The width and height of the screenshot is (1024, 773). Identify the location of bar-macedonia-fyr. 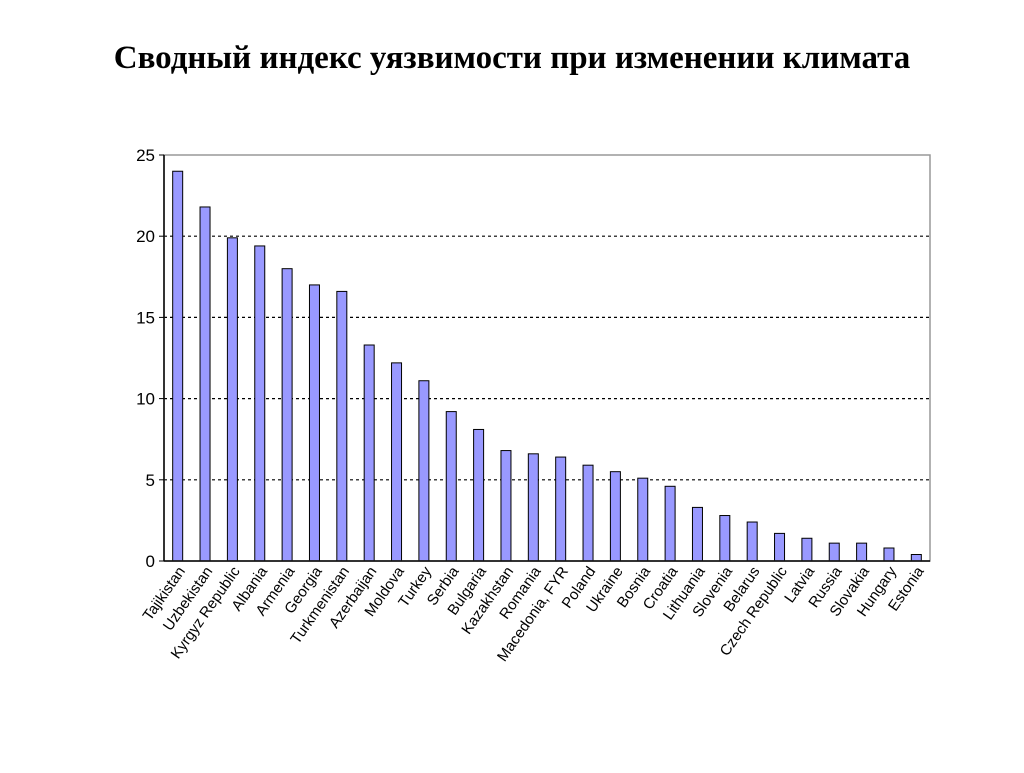
(561, 509).